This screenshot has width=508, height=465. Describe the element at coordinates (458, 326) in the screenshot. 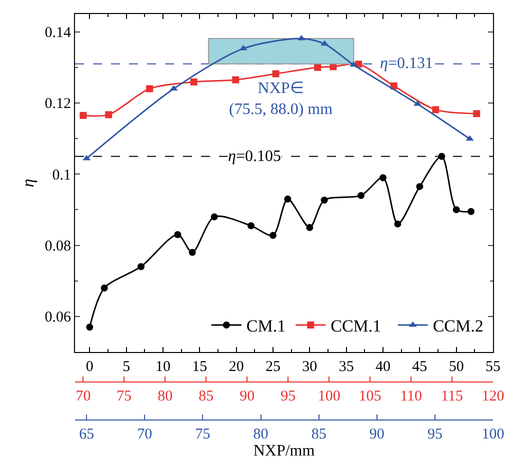

I see `legend-label: CCM.2` at that location.